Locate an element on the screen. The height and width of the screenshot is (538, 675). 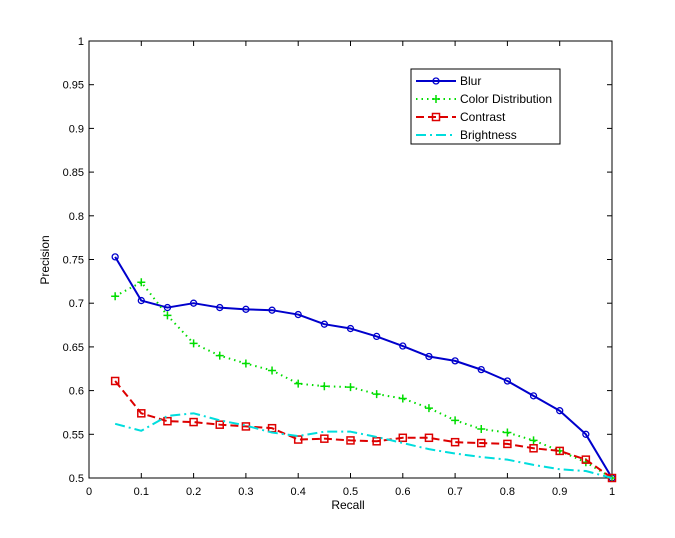
legend: Blur Color Distribution Contrast Brightness is located at coordinates (485, 106).